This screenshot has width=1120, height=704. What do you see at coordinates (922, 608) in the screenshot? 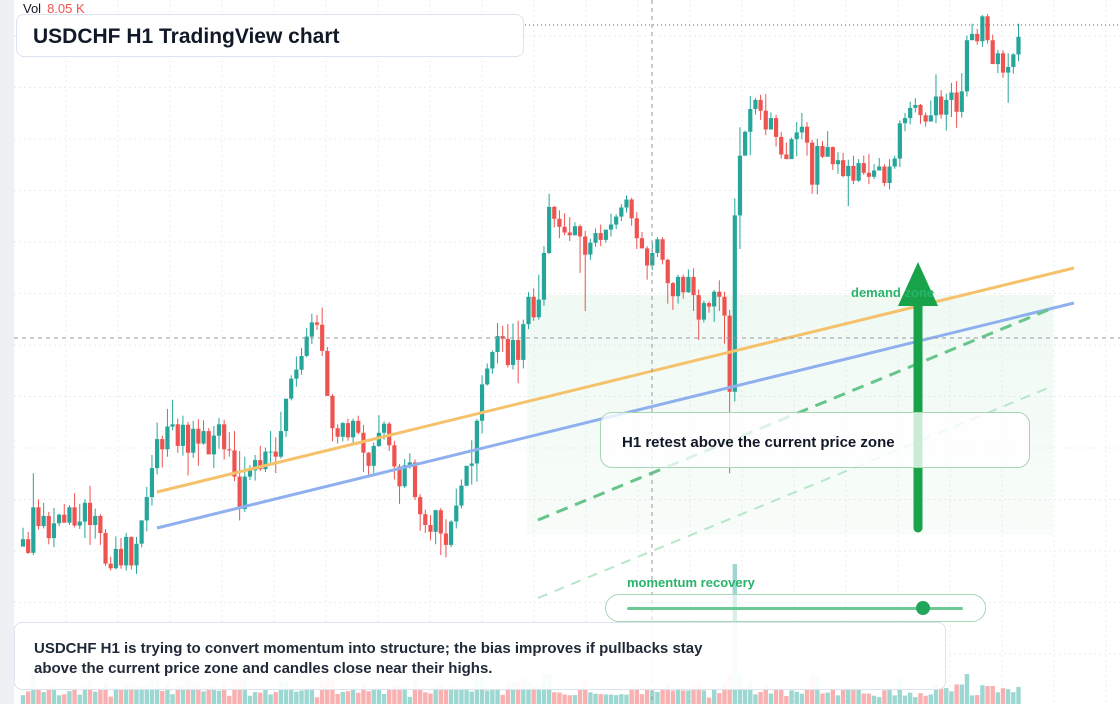
I see `momentum-slider-knob` at bounding box center [922, 608].